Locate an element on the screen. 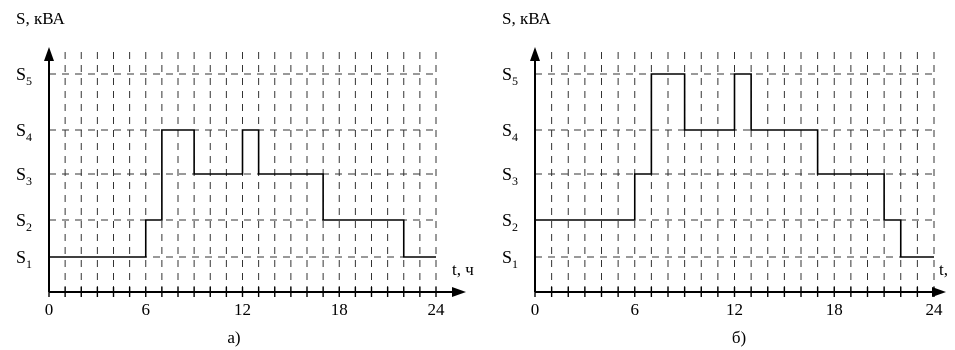 This screenshot has width=955, height=350. x-axis-label: t, is located at coordinates (943, 269).